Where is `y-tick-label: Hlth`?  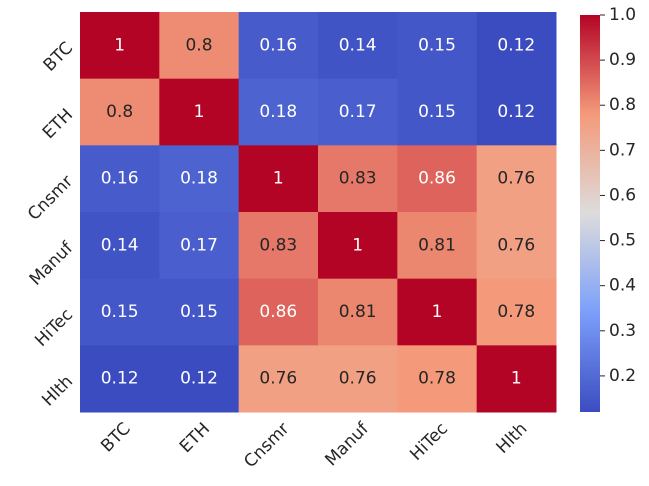
y-tick-label: Hlth is located at coordinates (57, 391).